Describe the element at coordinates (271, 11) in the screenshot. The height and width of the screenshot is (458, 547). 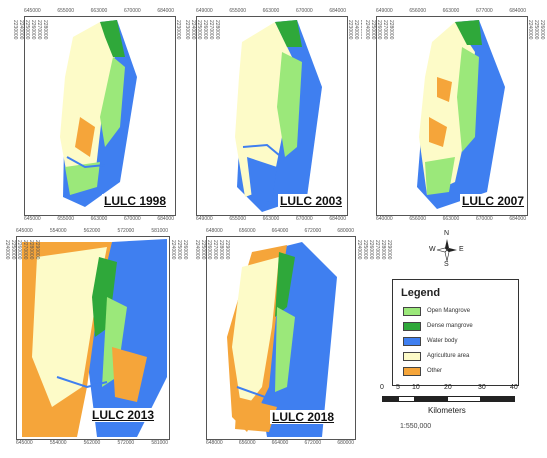
I see `top-ticks: 649000 655000 663000 670000 684000` at that location.